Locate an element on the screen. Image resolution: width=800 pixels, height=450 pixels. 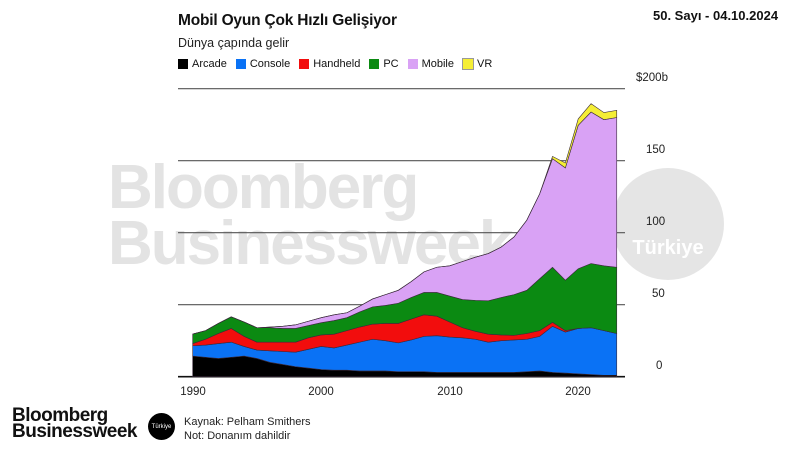
watermark-badge: Türkiye is located at coordinates (668, 224).